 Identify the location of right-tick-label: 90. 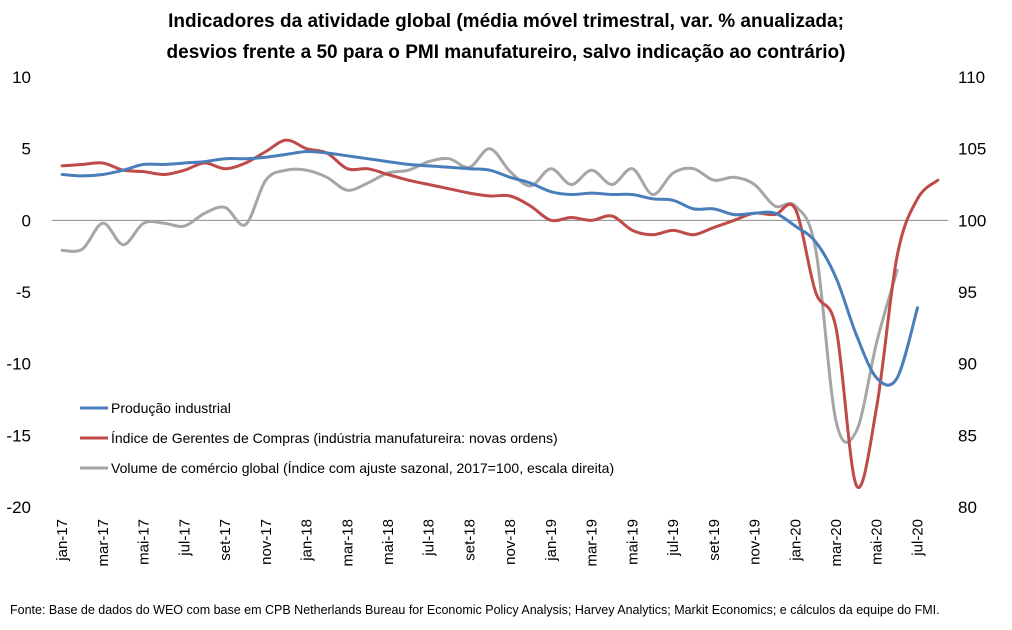
(967, 364).